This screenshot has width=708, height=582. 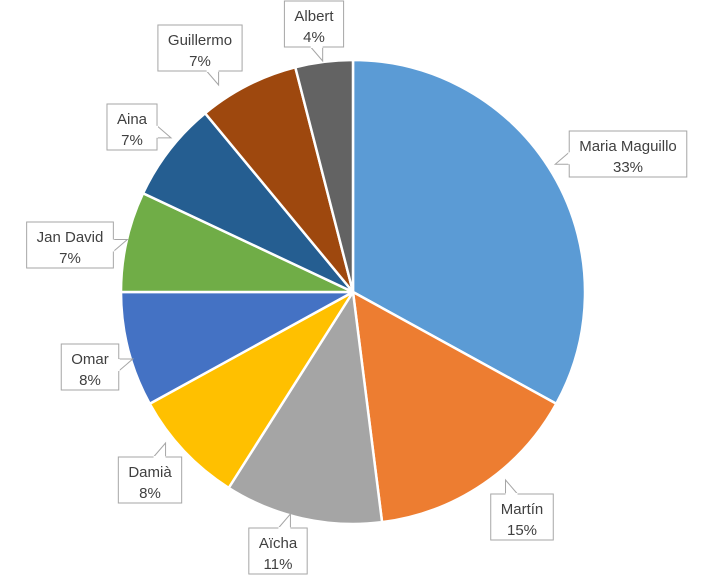 I want to click on data-label-name: Martín, so click(x=522, y=509).